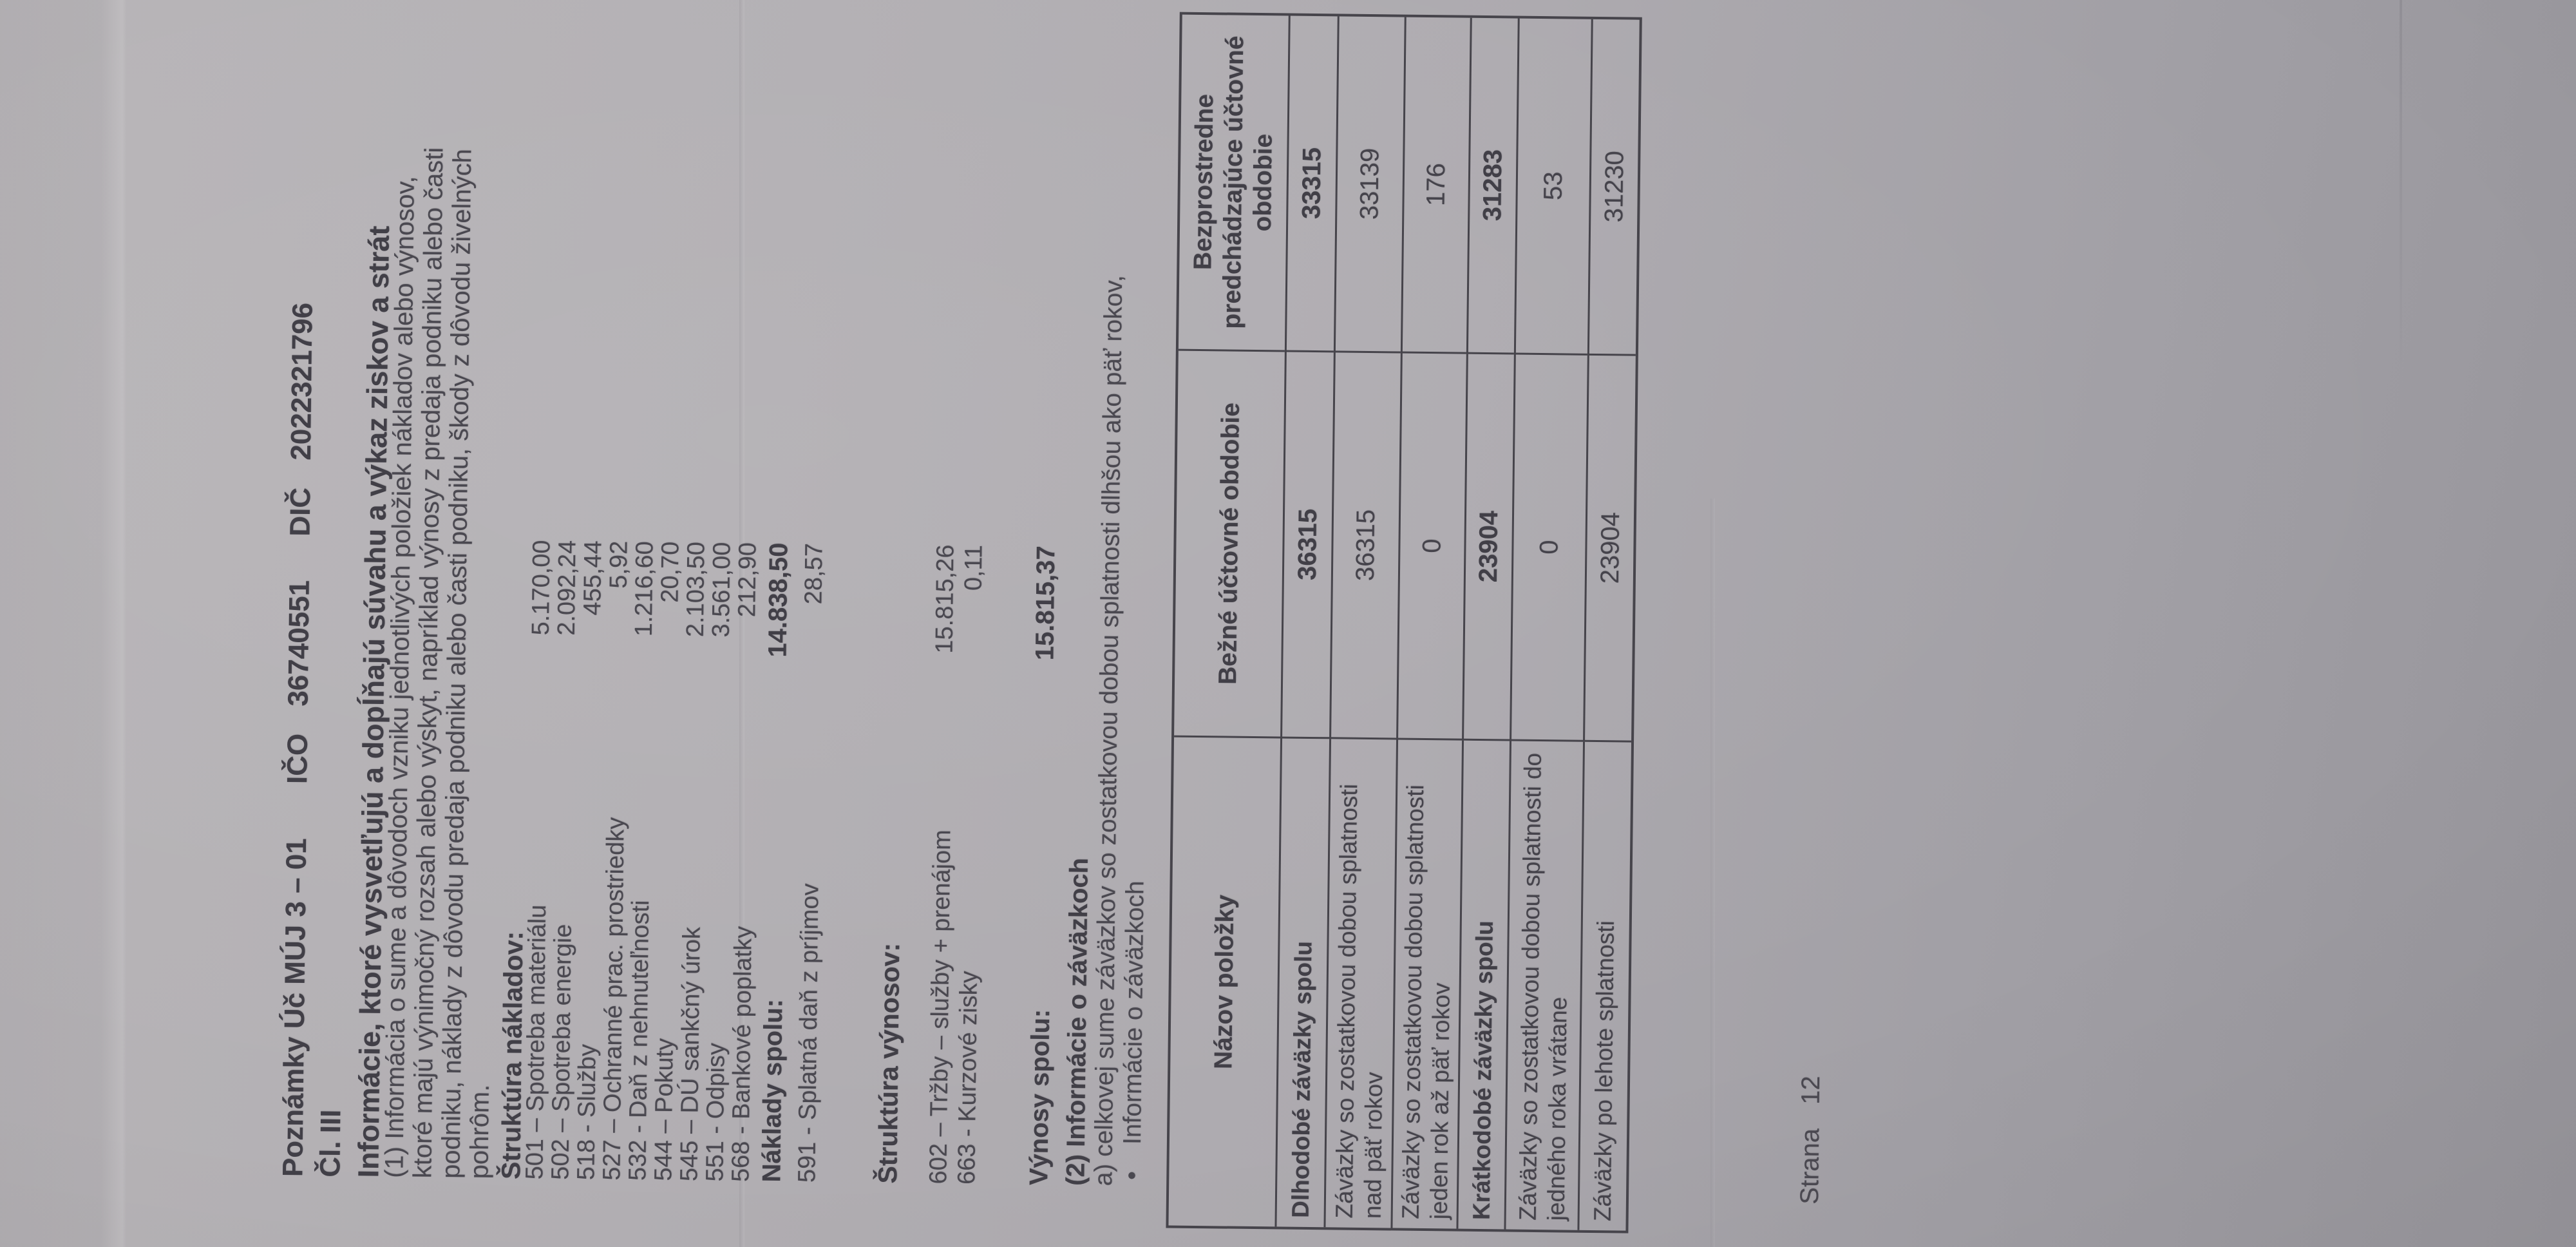 This screenshot has width=2576, height=1247. Describe the element at coordinates (1302, 983) in the screenshot. I see `table-row-name: Dlhodobé záväzky spolu` at that location.